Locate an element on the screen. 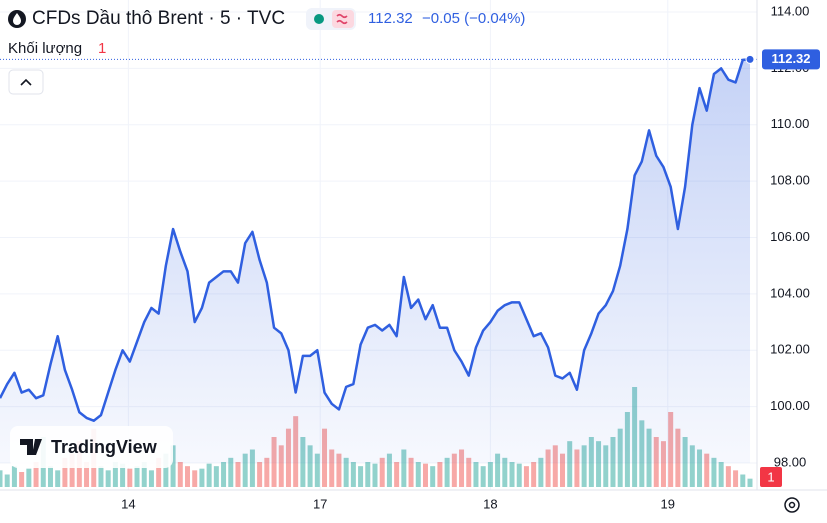  price-badge-text: 112.32 is located at coordinates (790, 58).